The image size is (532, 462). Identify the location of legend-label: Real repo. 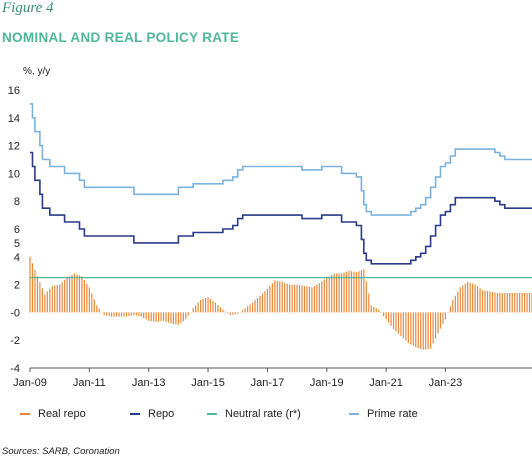
(62, 414).